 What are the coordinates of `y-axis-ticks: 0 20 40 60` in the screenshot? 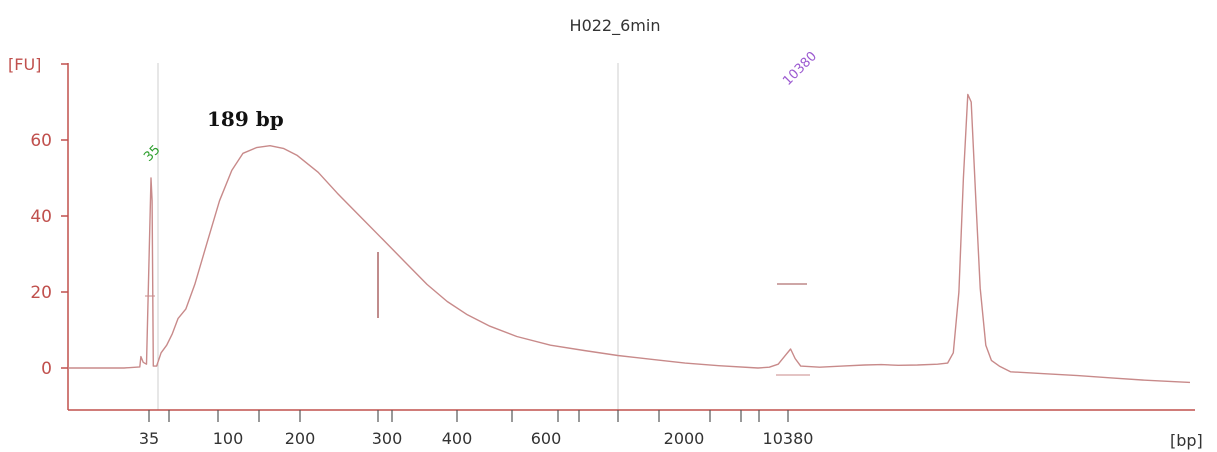 It's located at (49, 221).